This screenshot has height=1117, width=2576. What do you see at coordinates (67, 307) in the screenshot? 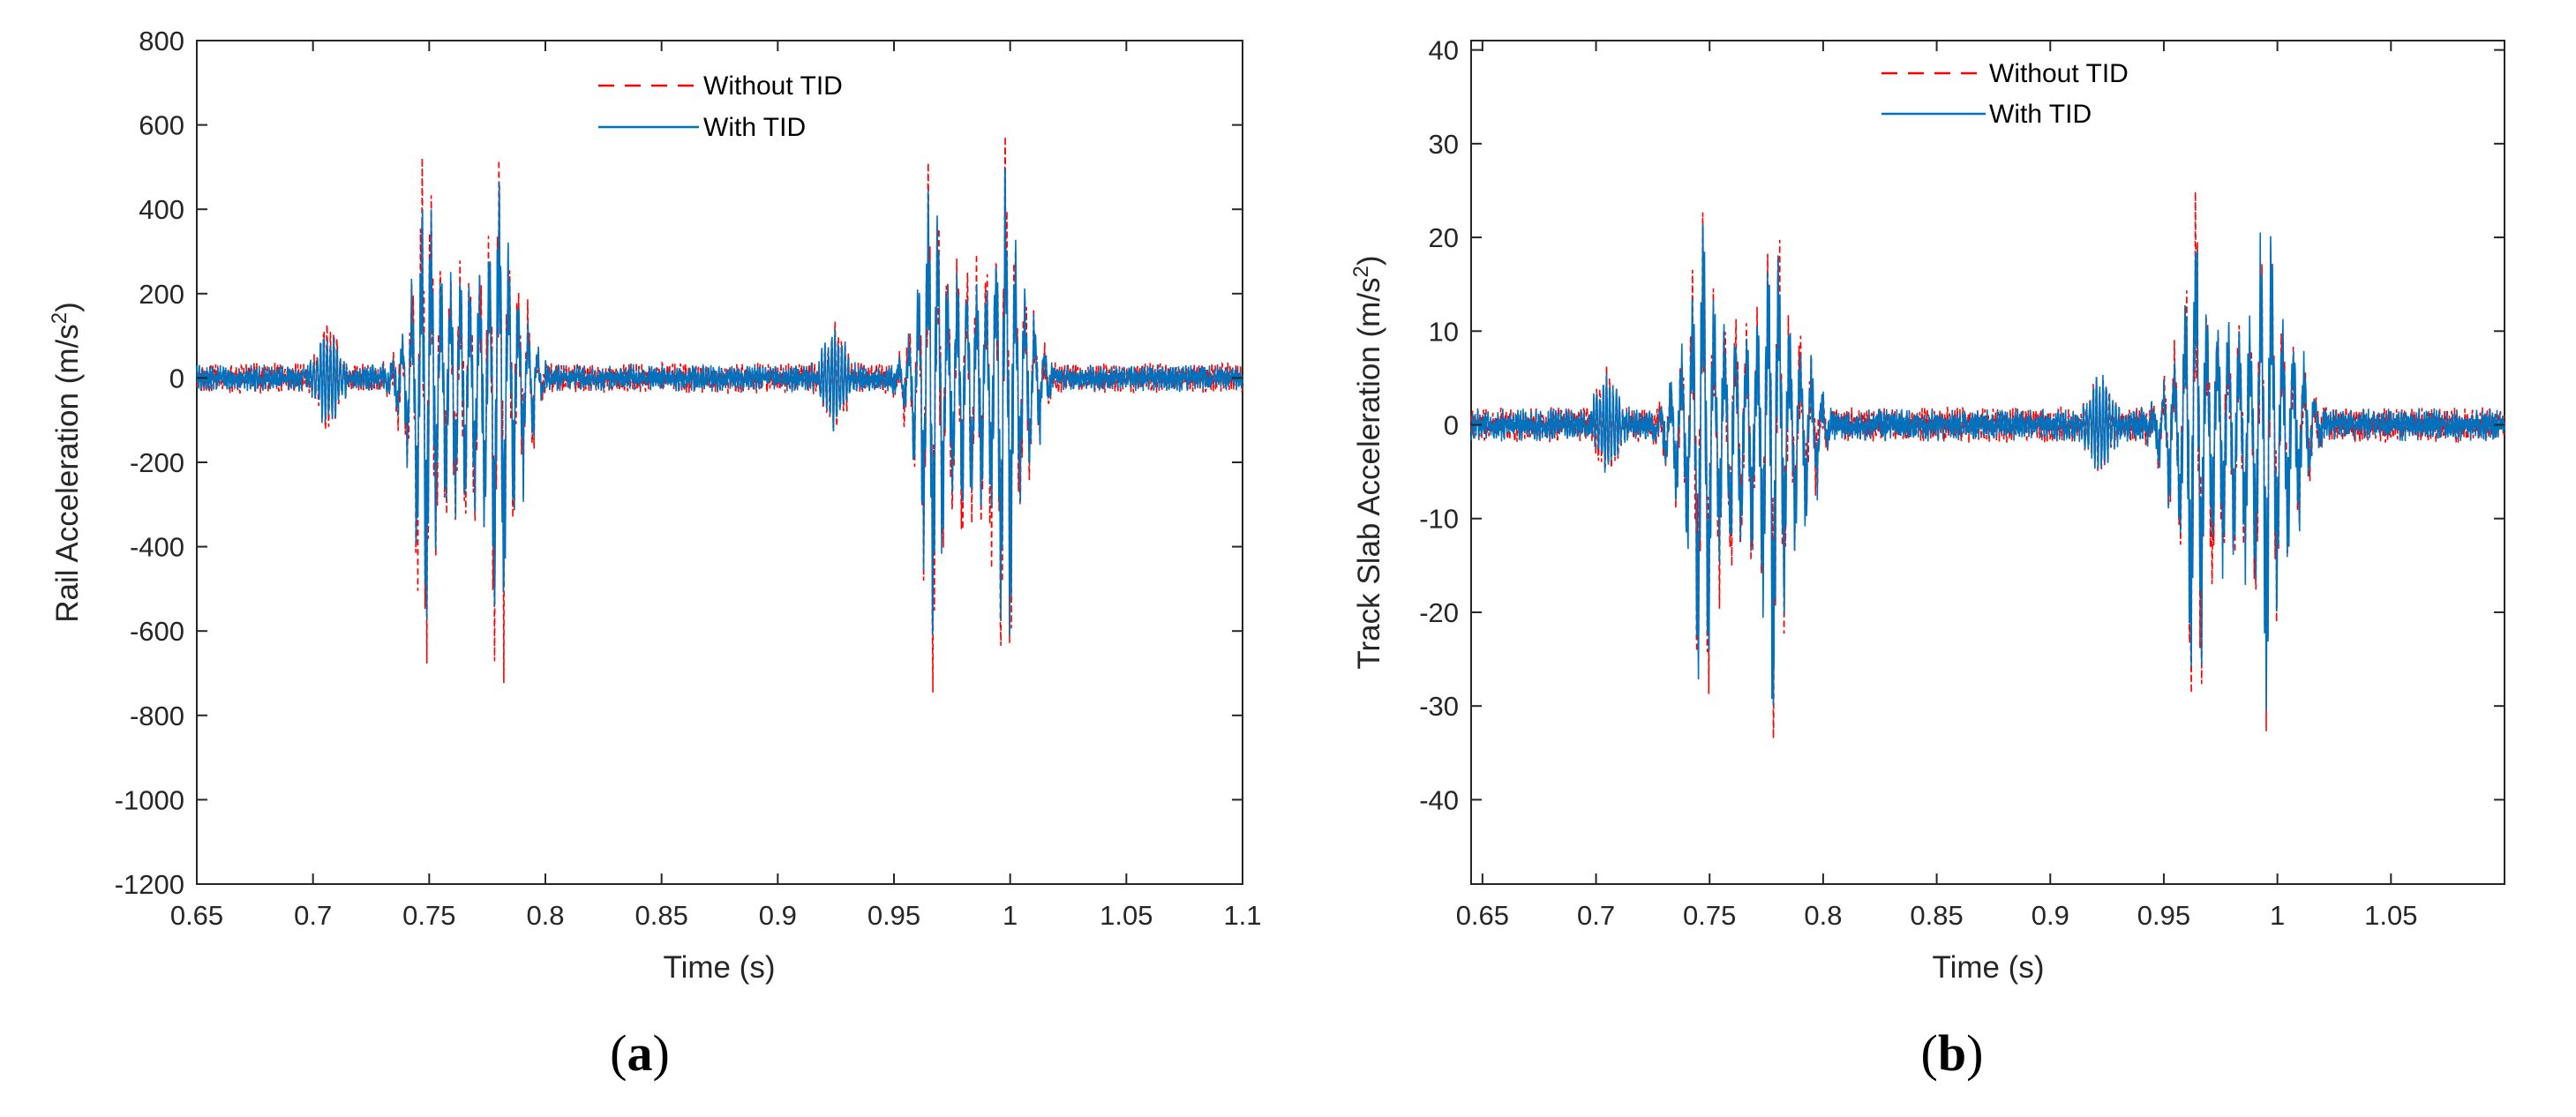
I see `y-axis-label-a-close: )` at bounding box center [67, 307].